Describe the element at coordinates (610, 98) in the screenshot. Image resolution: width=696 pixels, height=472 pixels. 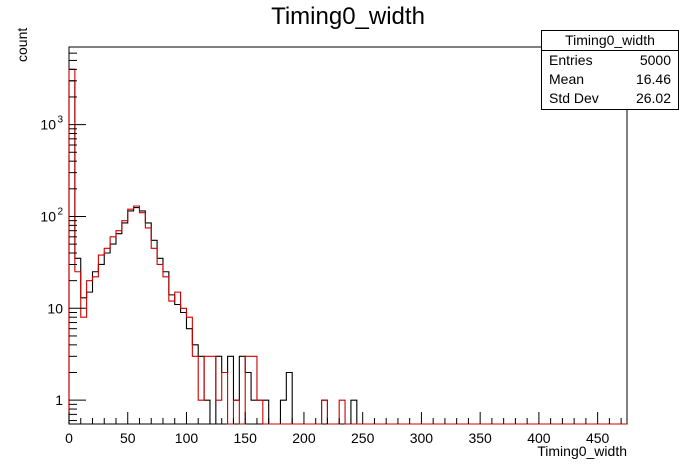
I see `stats-row-stddev: Std Dev 26.02` at that location.